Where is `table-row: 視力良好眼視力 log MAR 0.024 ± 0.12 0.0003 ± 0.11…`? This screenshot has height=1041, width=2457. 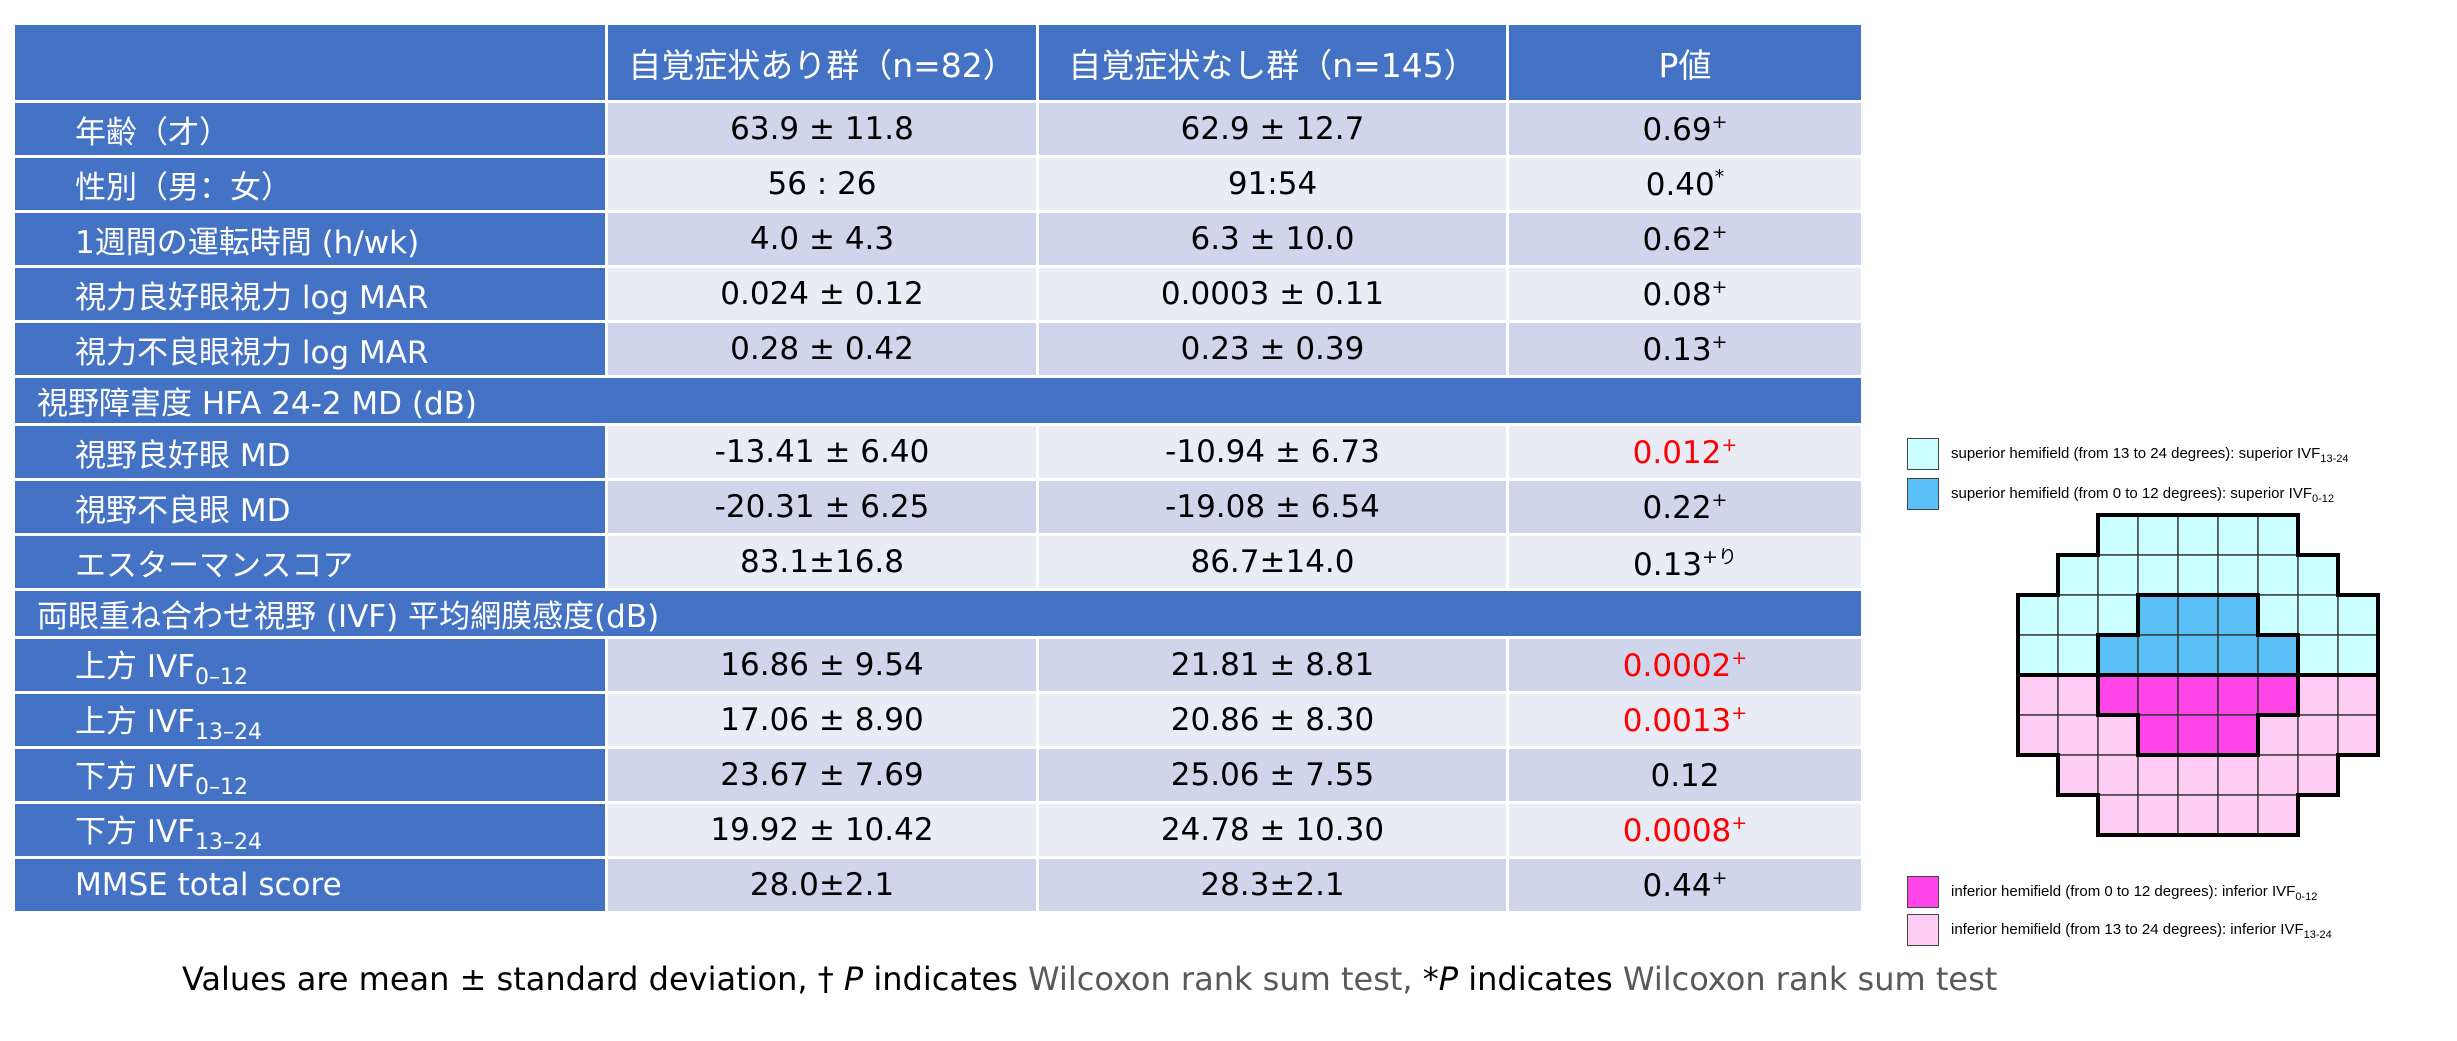 table-row: 視力良好眼視力 log MAR 0.024 ± 0.12 0.0003 ± 0.11… is located at coordinates (938, 294).